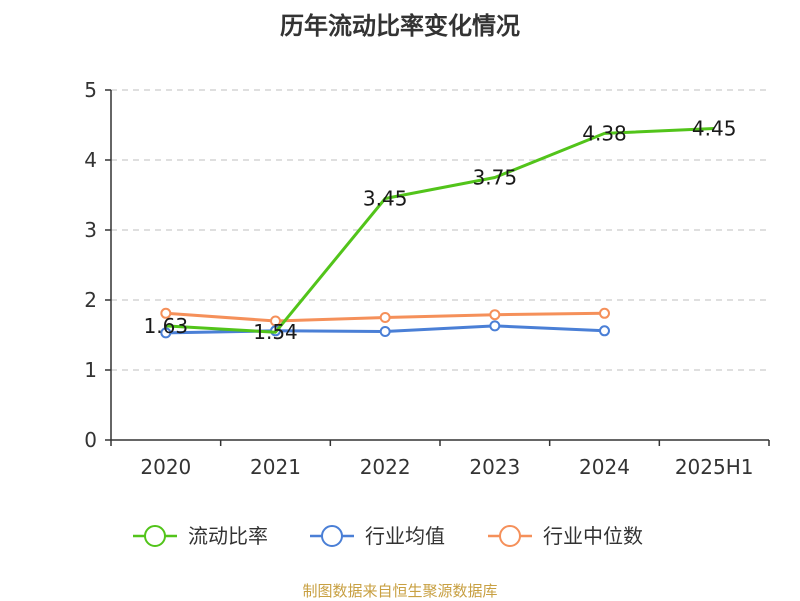  What do you see at coordinates (405, 536) in the screenshot?
I see `legend-label: 行业均值` at bounding box center [405, 536].